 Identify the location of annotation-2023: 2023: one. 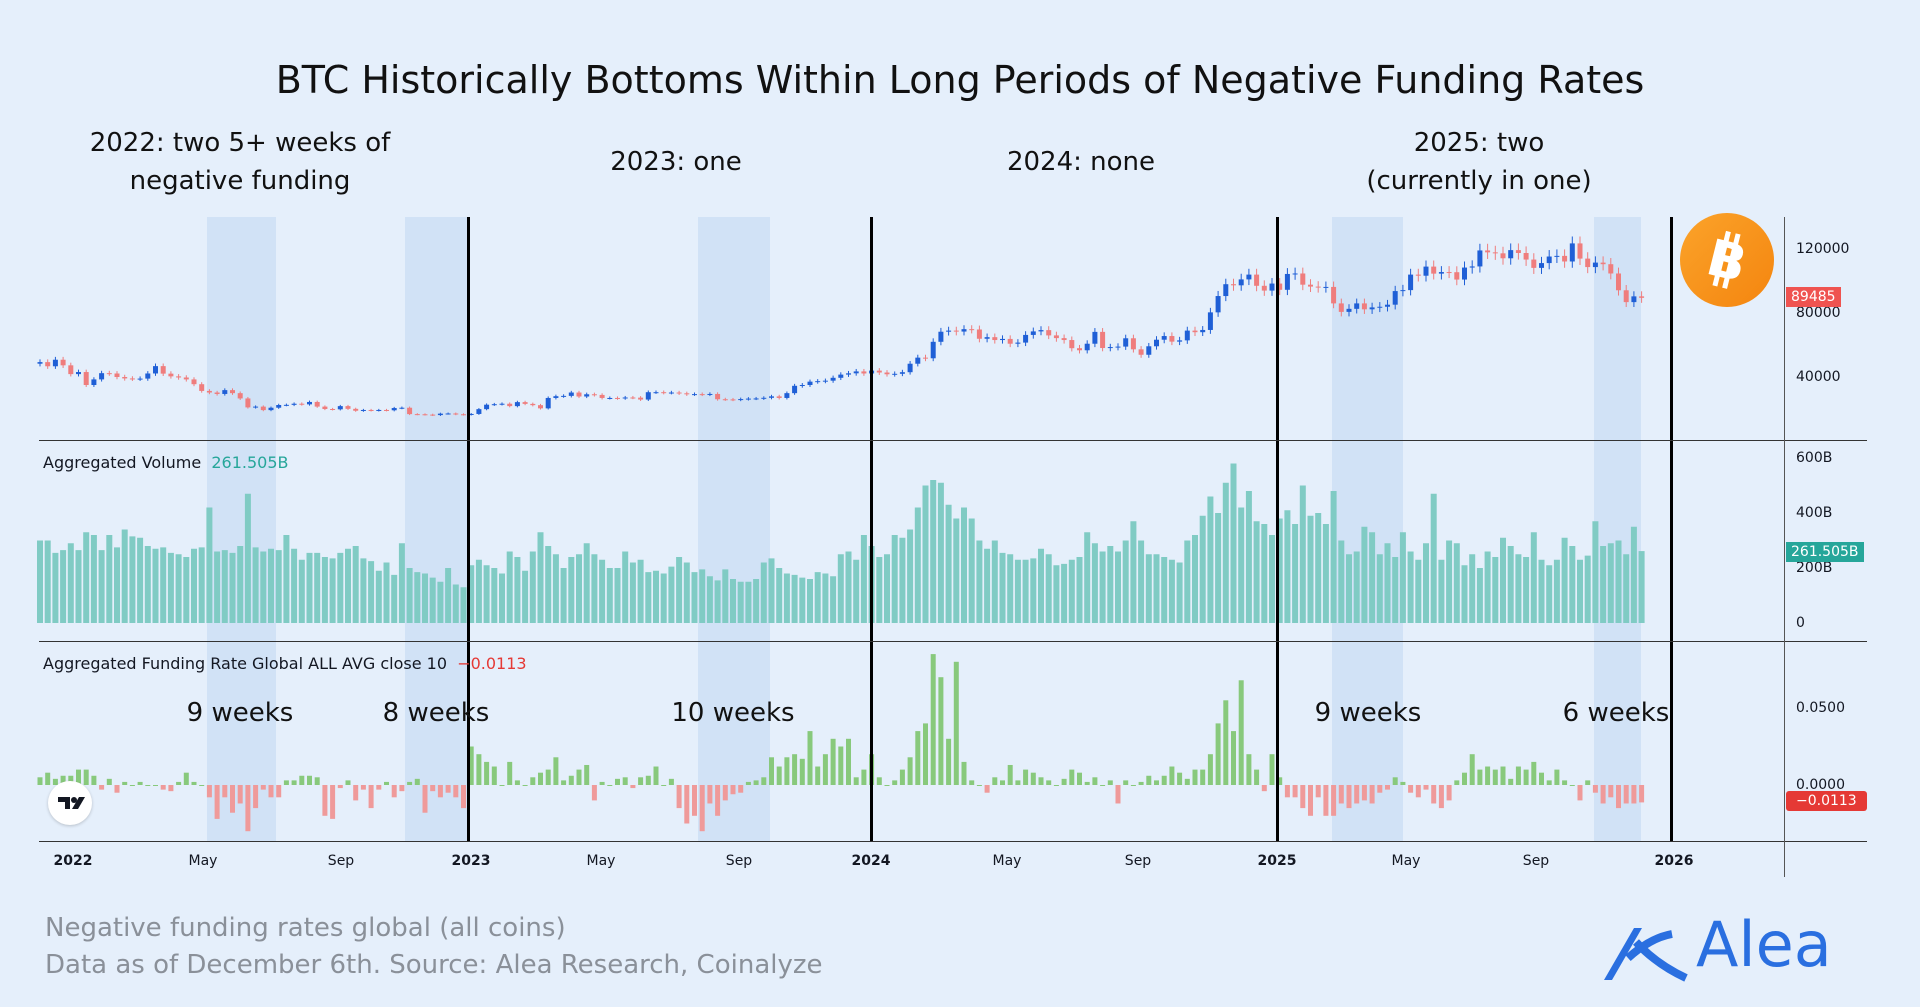
(676, 162).